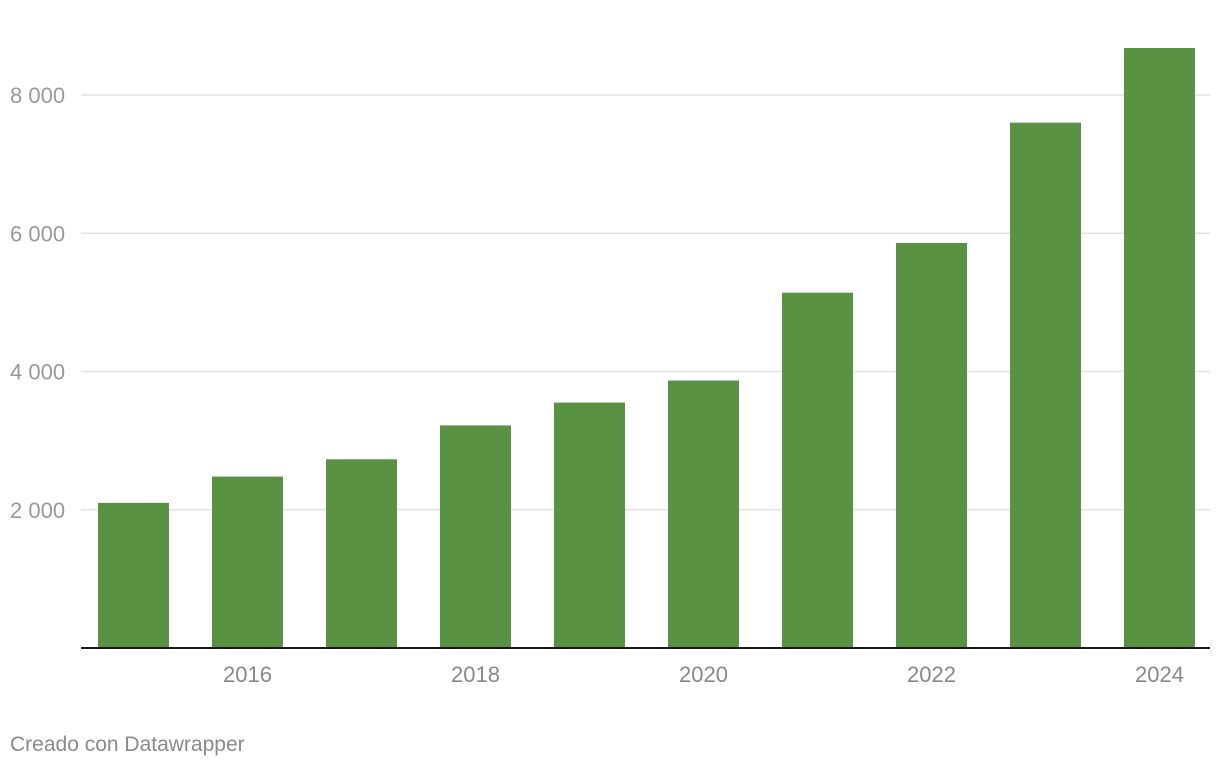  What do you see at coordinates (475, 674) in the screenshot?
I see `x-tick-label: 2018` at bounding box center [475, 674].